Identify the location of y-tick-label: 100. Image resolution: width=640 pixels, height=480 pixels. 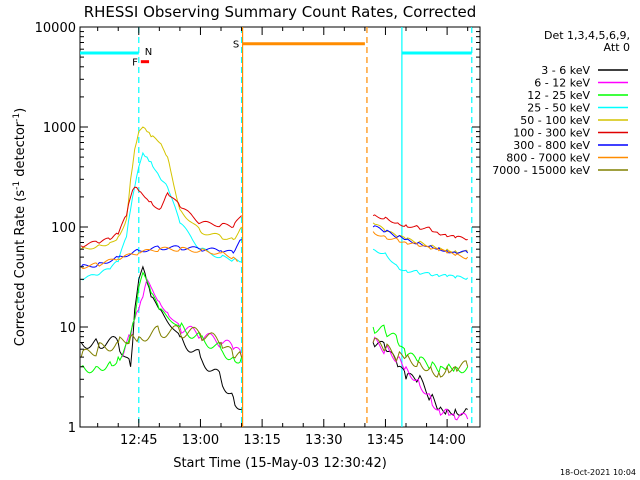
(63, 228).